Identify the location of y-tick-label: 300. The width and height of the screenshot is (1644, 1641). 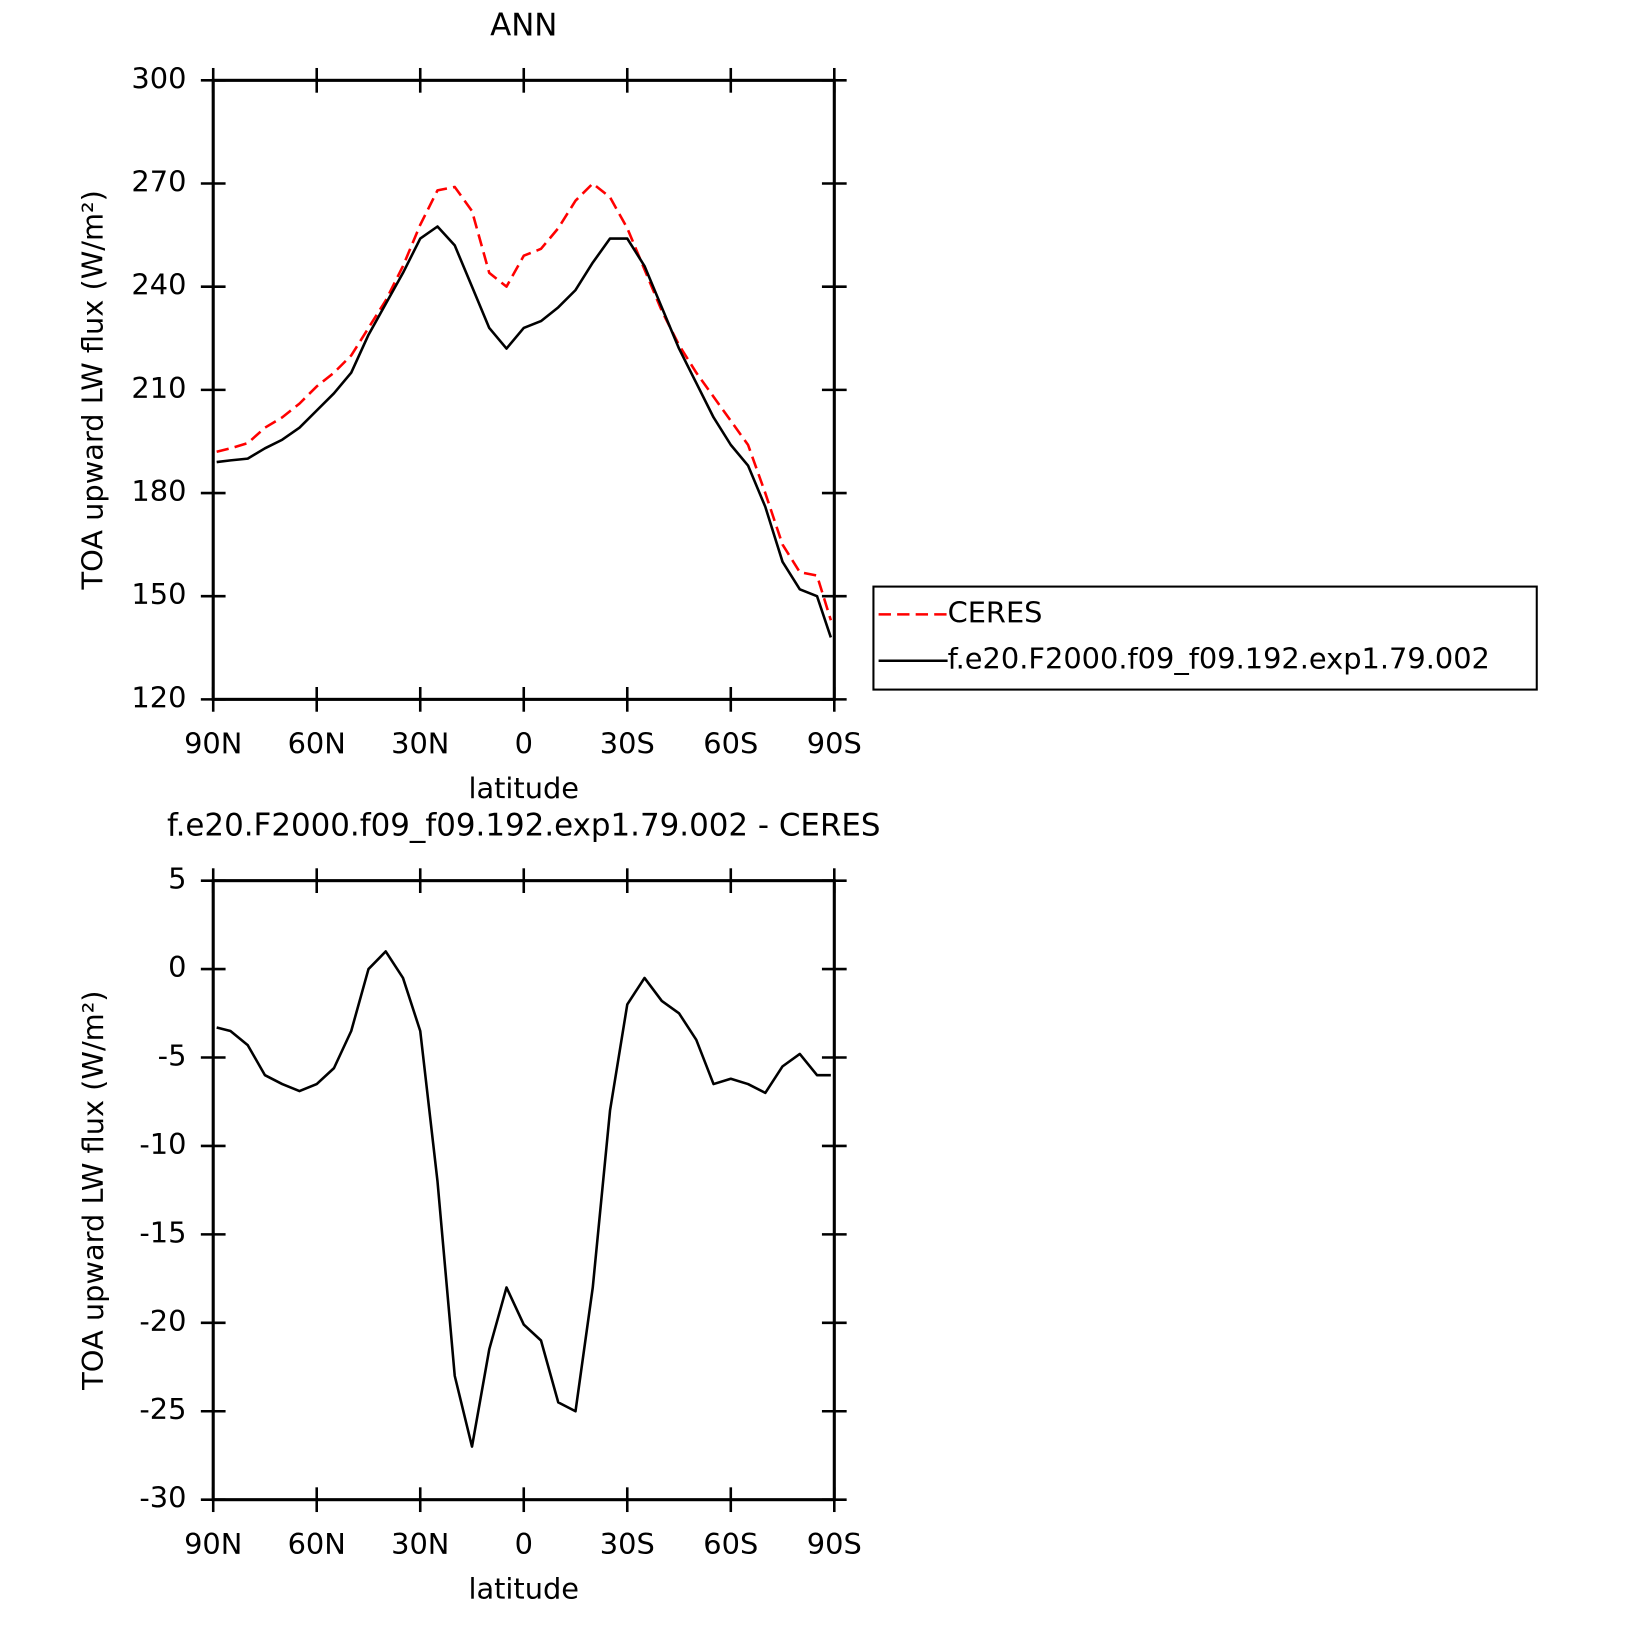
(158, 78).